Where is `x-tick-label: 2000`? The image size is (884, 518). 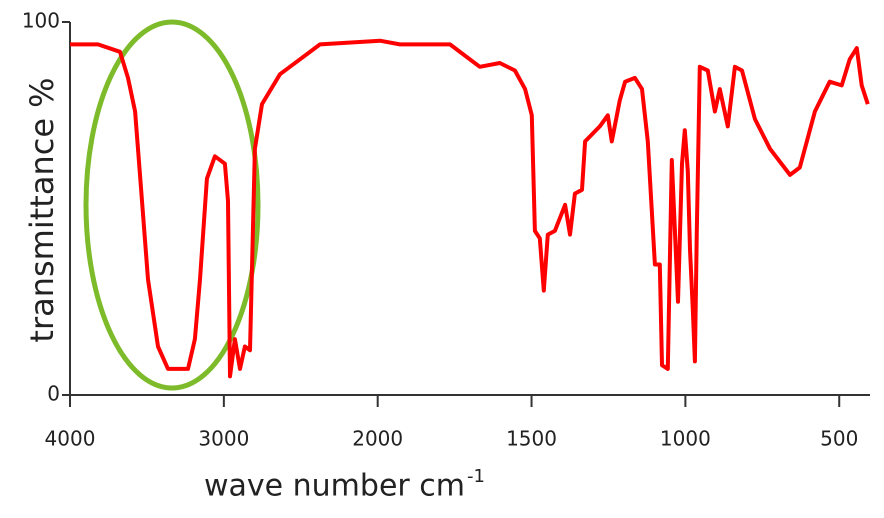 x-tick-label: 2000 is located at coordinates (377, 439).